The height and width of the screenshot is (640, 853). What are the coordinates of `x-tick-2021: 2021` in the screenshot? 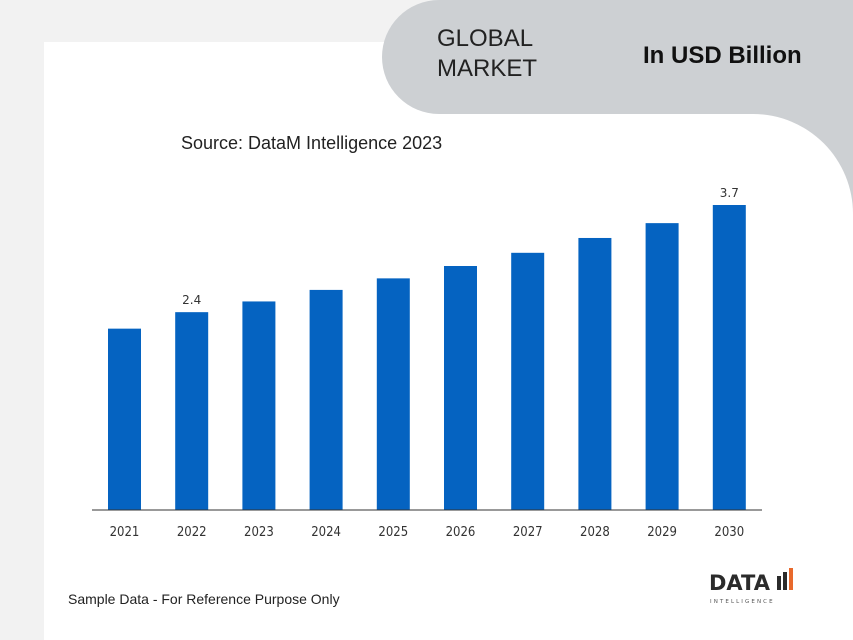 It's located at (125, 532).